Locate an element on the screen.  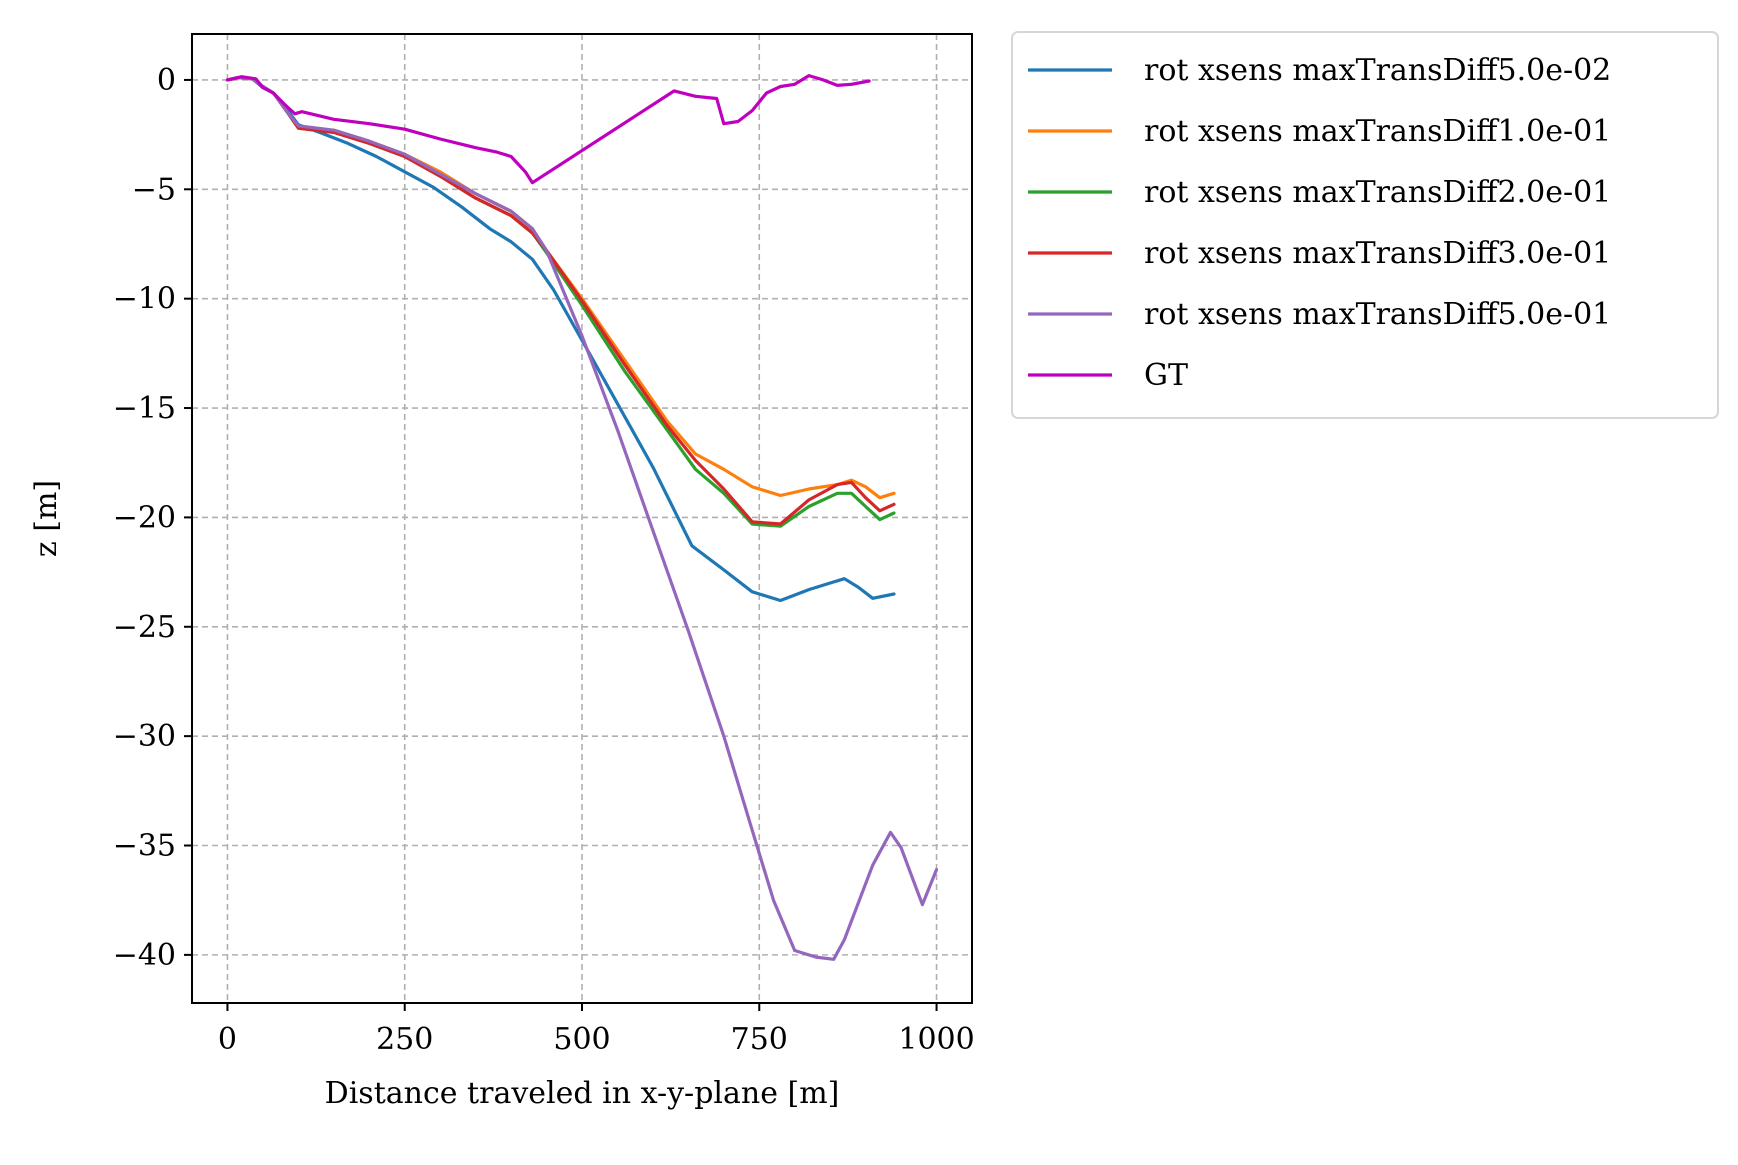
x-tick-label: 250 is located at coordinates (404, 1039).